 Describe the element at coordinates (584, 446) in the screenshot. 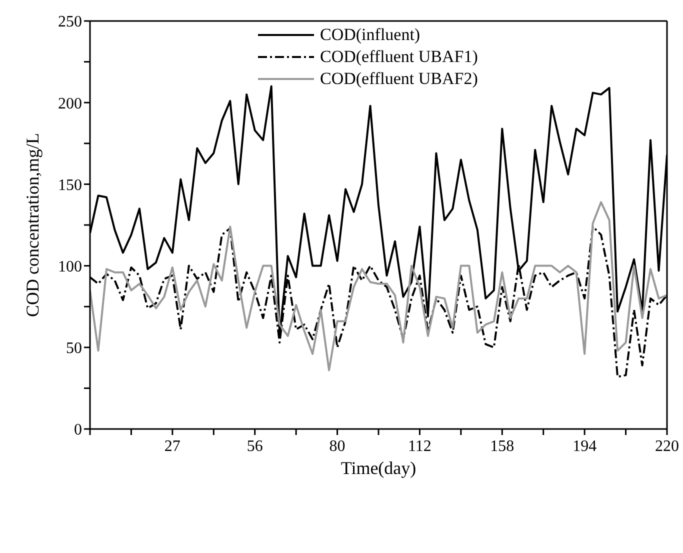

I see `x-tick-label: 194` at that location.